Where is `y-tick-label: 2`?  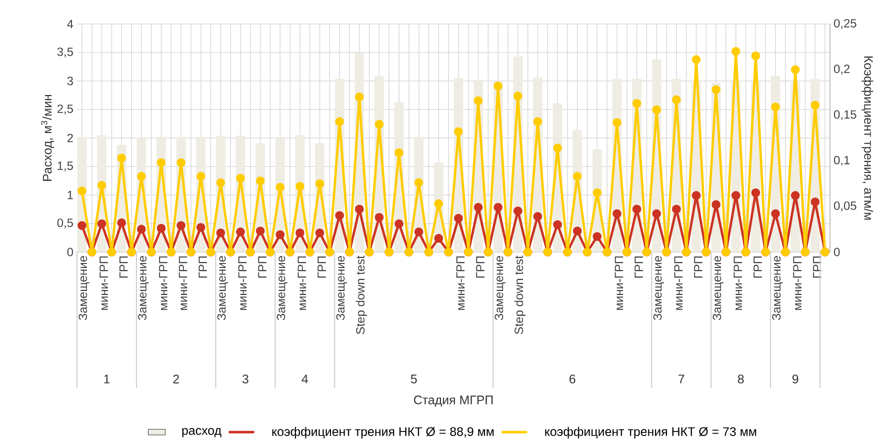 y-tick-label: 2 is located at coordinates (70, 138).